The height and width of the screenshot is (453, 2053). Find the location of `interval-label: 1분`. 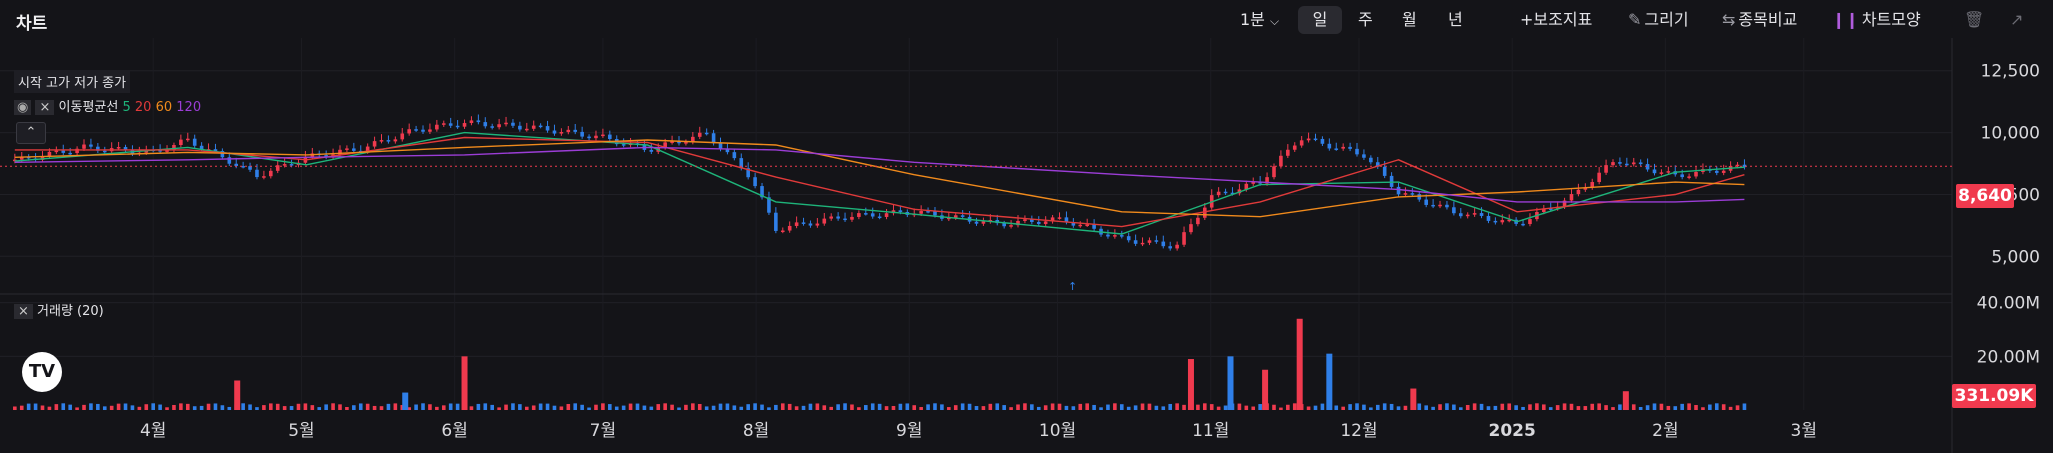

interval-label: 1분 is located at coordinates (1252, 19).